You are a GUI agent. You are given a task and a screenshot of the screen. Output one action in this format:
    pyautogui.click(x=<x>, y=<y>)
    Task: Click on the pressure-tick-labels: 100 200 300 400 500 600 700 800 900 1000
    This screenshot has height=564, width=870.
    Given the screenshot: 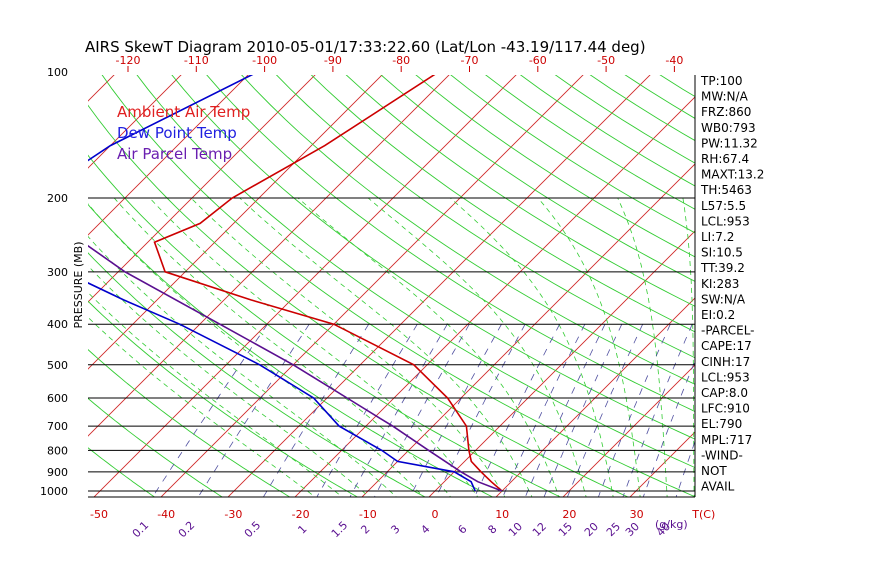 What is the action you would take?
    pyautogui.click(x=54, y=282)
    